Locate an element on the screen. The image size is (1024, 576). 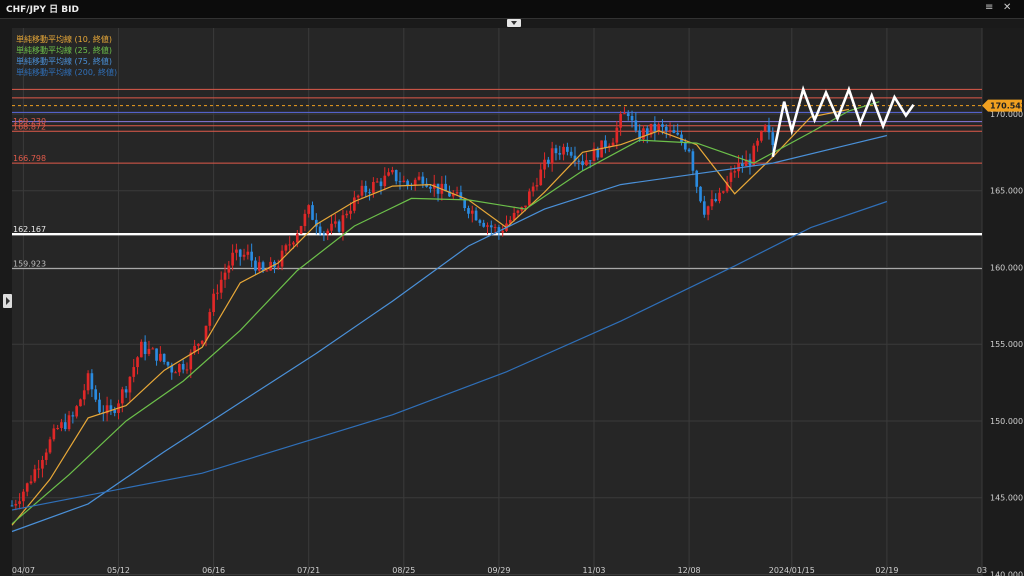
collapse-toggle-icon is located at coordinates (514, 23).